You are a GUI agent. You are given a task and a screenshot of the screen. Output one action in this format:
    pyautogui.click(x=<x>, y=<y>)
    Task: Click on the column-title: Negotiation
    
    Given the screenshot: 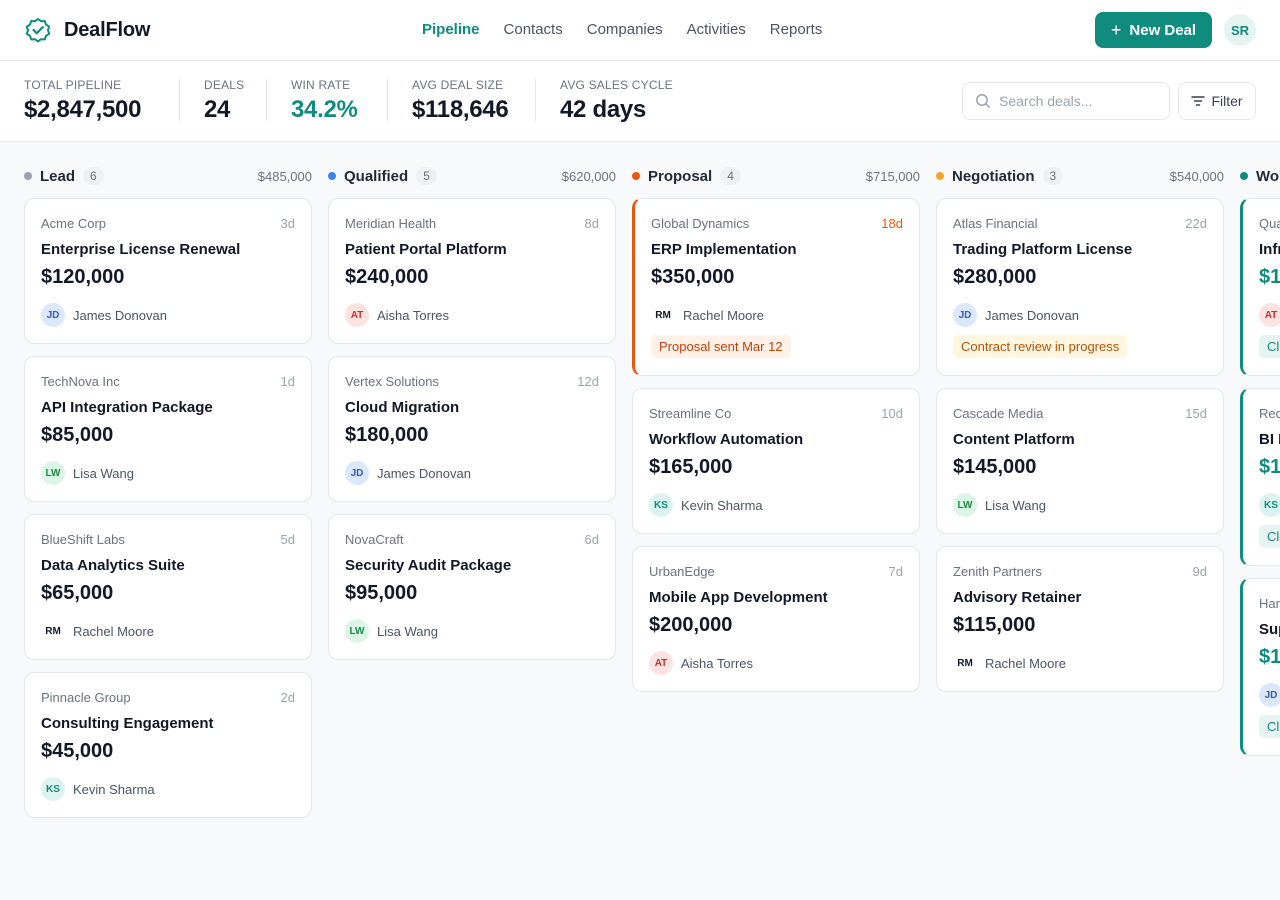 What is the action you would take?
    pyautogui.click(x=993, y=176)
    